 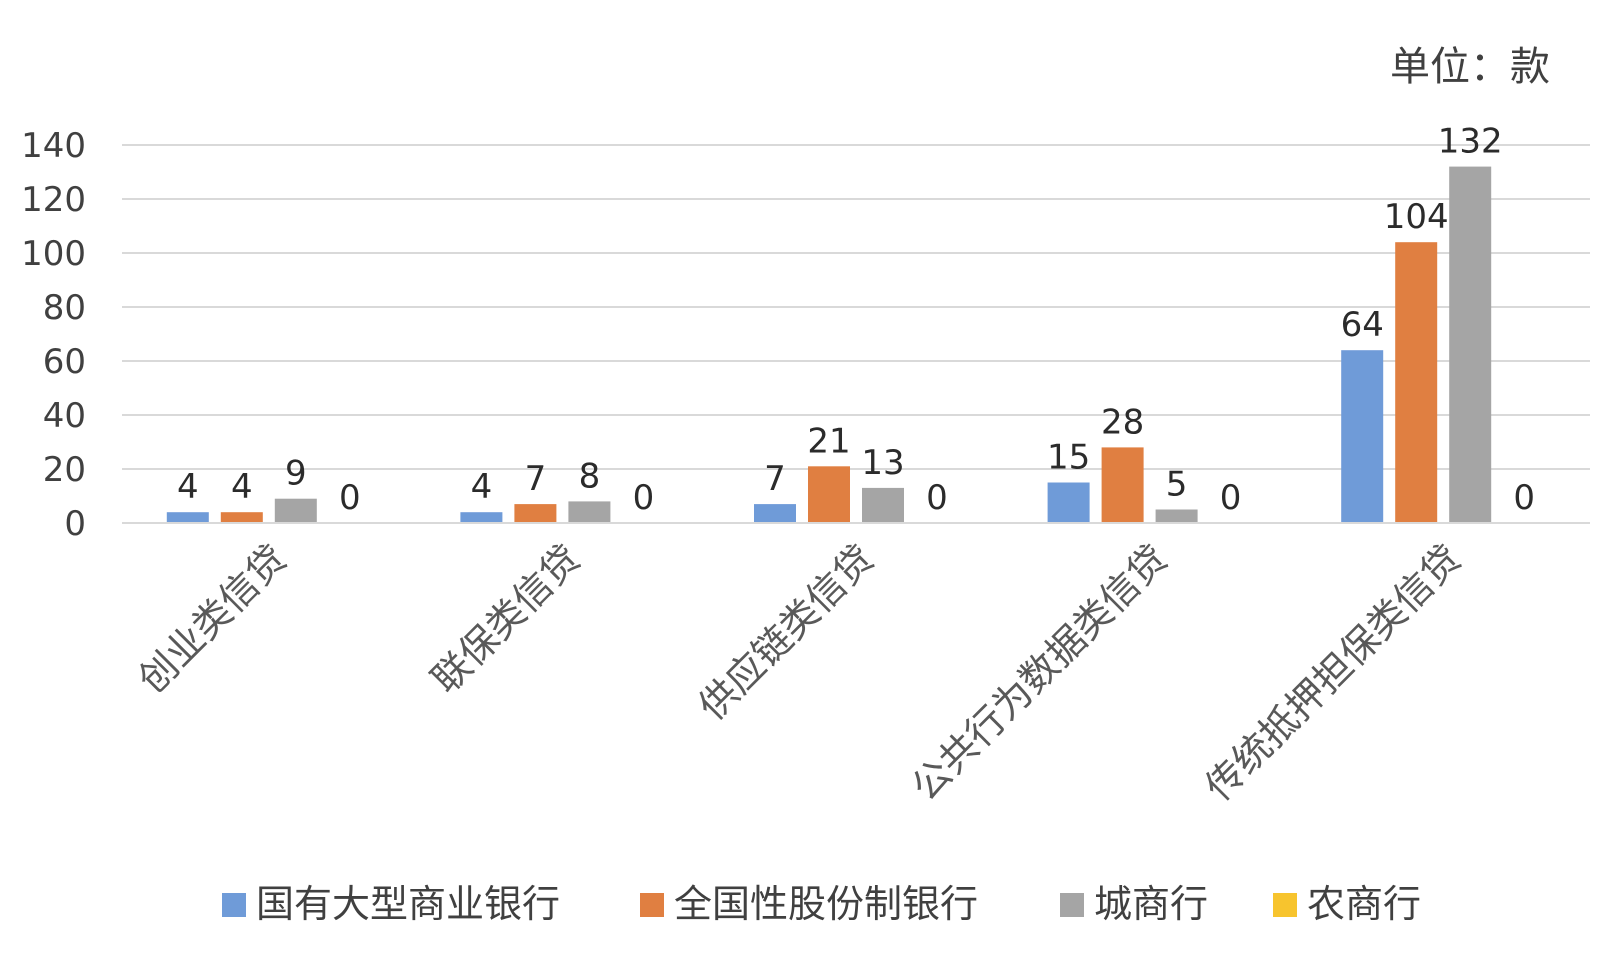 I want to click on x-tick-label: 传统抵押担保类信贷, so click(x=1333, y=672).